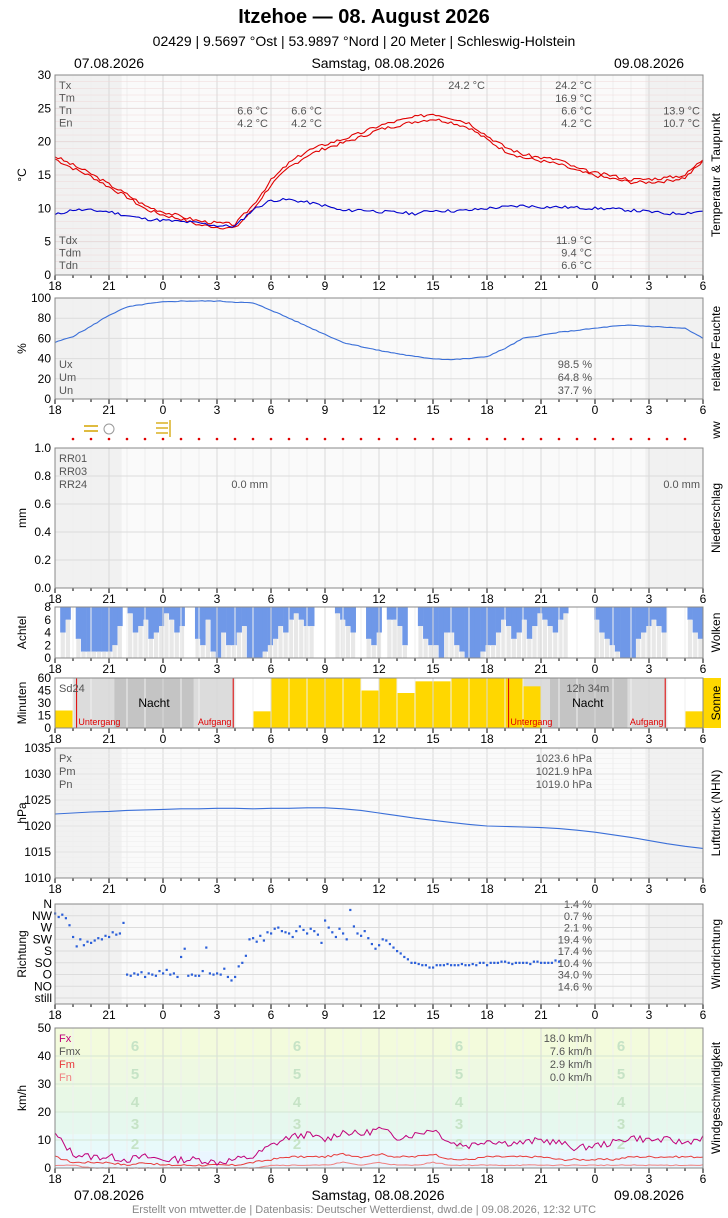 The image size is (728, 1218). What do you see at coordinates (716, 430) in the screenshot?
I see `ww-side-label: ww` at bounding box center [716, 430].